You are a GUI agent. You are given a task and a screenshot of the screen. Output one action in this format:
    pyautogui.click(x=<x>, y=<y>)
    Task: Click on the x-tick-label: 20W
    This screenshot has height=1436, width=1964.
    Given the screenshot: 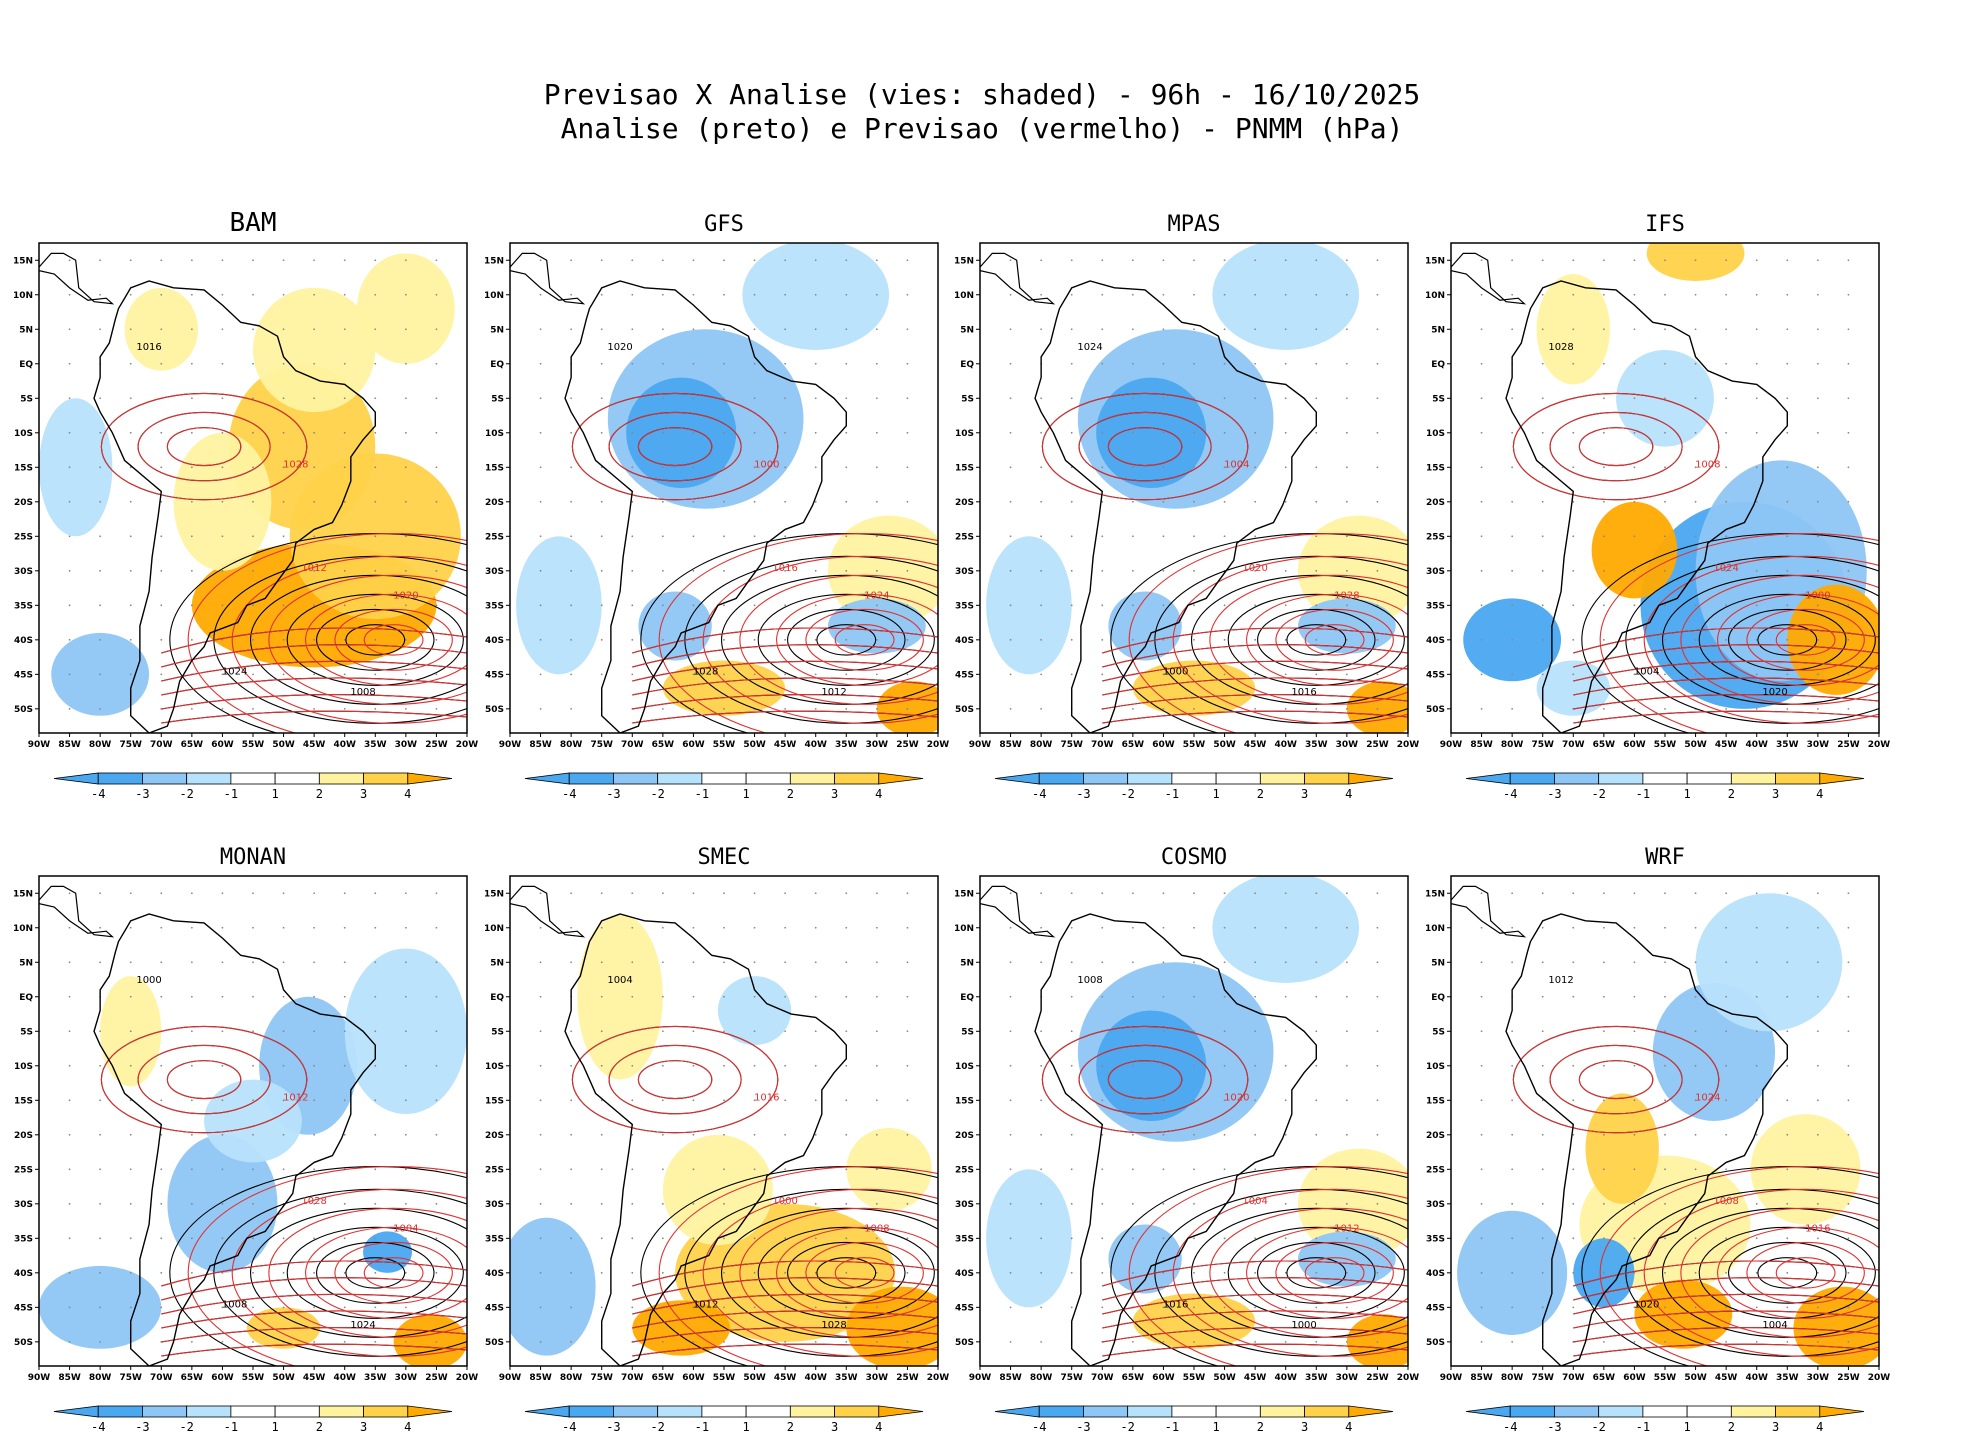 What is the action you would take?
    pyautogui.click(x=938, y=745)
    